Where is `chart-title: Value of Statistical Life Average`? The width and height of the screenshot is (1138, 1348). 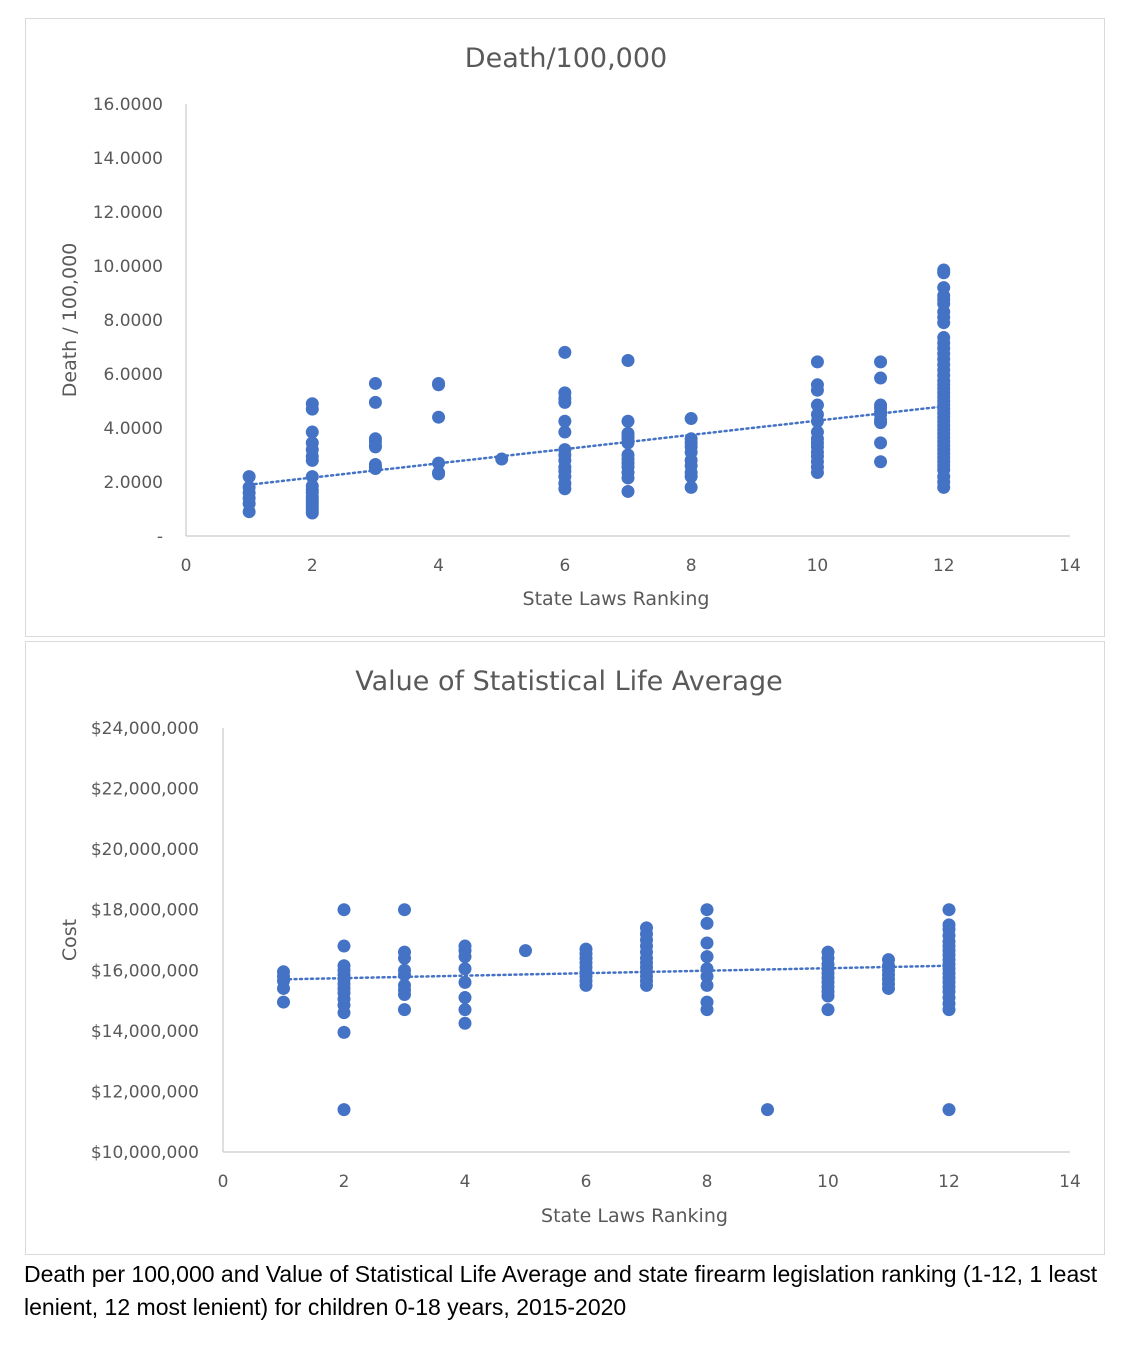 chart-title: Value of Statistical Life Average is located at coordinates (568, 681).